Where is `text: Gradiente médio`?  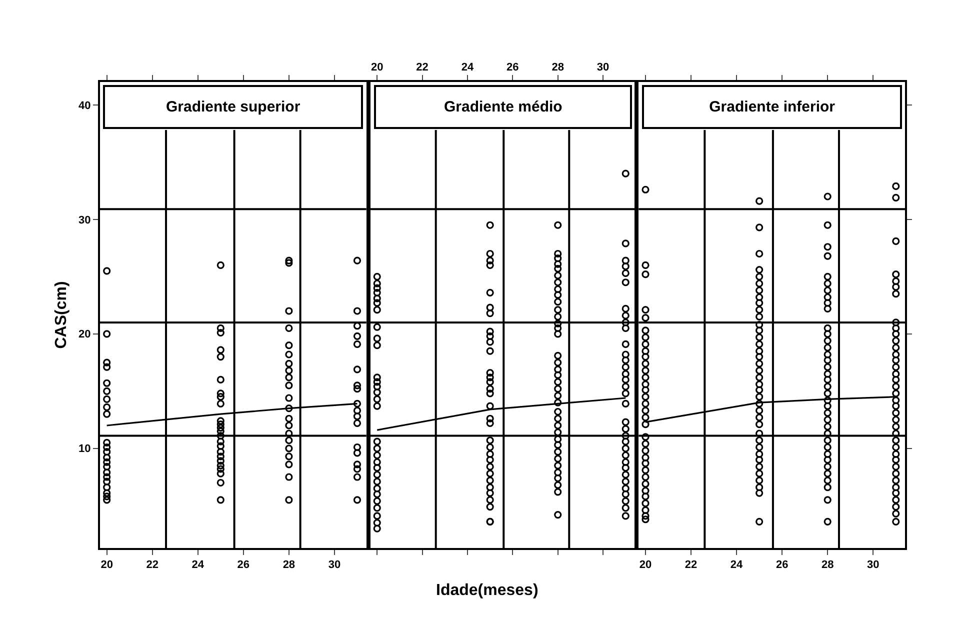
text: Gradiente médio is located at coordinates (503, 107).